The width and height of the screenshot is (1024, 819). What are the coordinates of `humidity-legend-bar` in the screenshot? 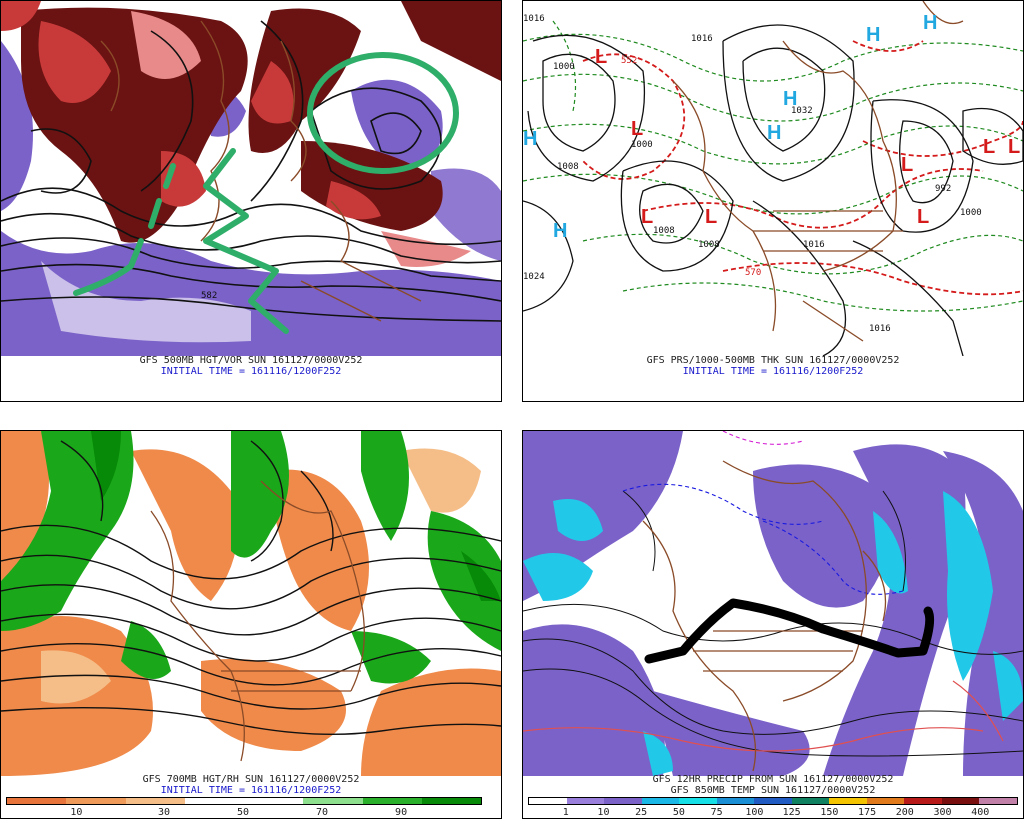 It's located at (244, 801).